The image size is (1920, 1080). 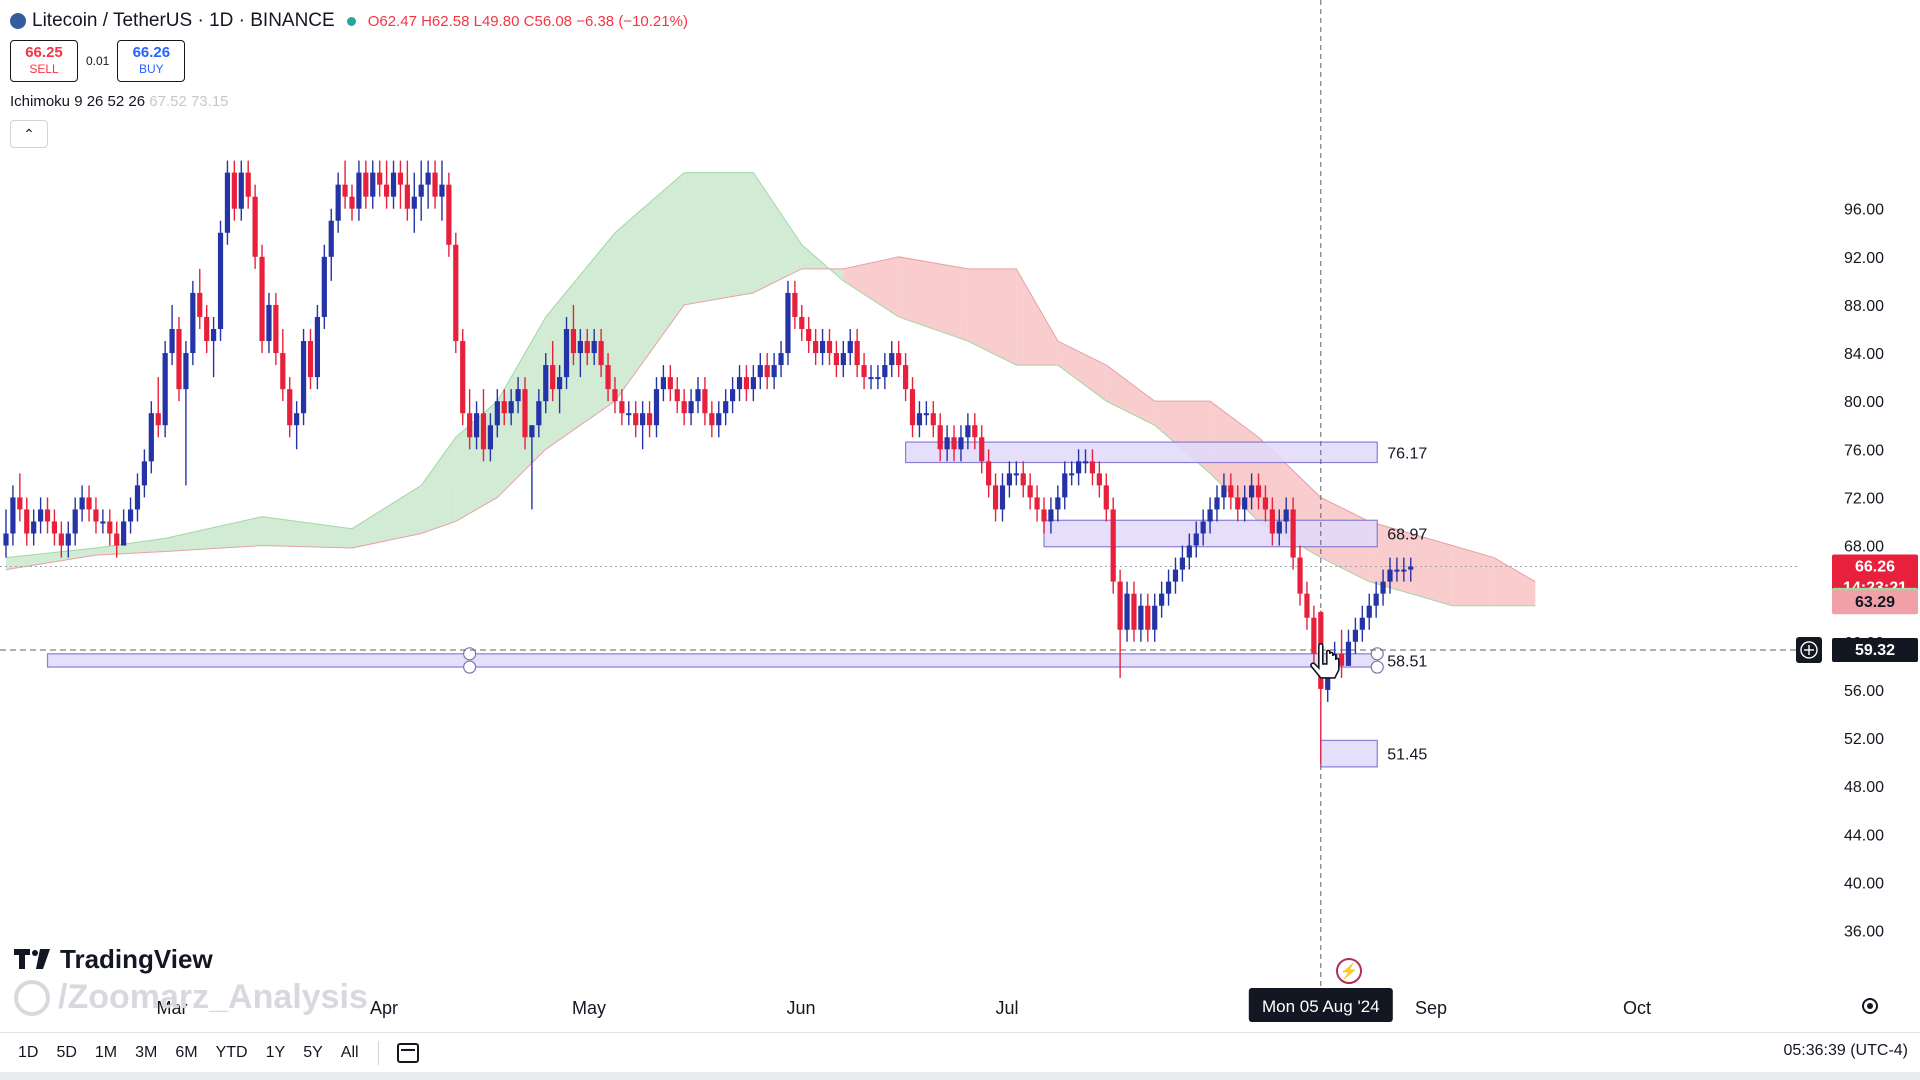 I want to click on symbol-title: Litecoin / TetherUS · 1D · BINANCE, so click(x=183, y=20).